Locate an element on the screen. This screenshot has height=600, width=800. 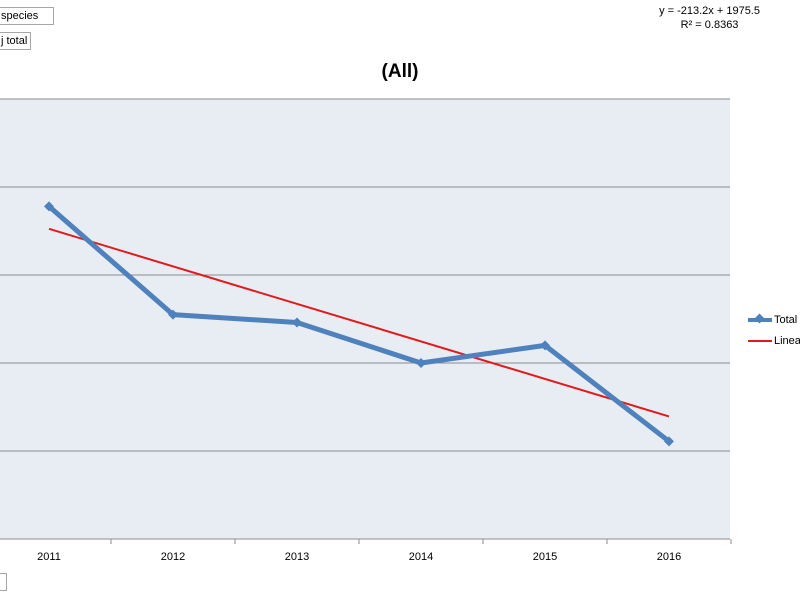
total-filter-label: j total is located at coordinates (14, 41).